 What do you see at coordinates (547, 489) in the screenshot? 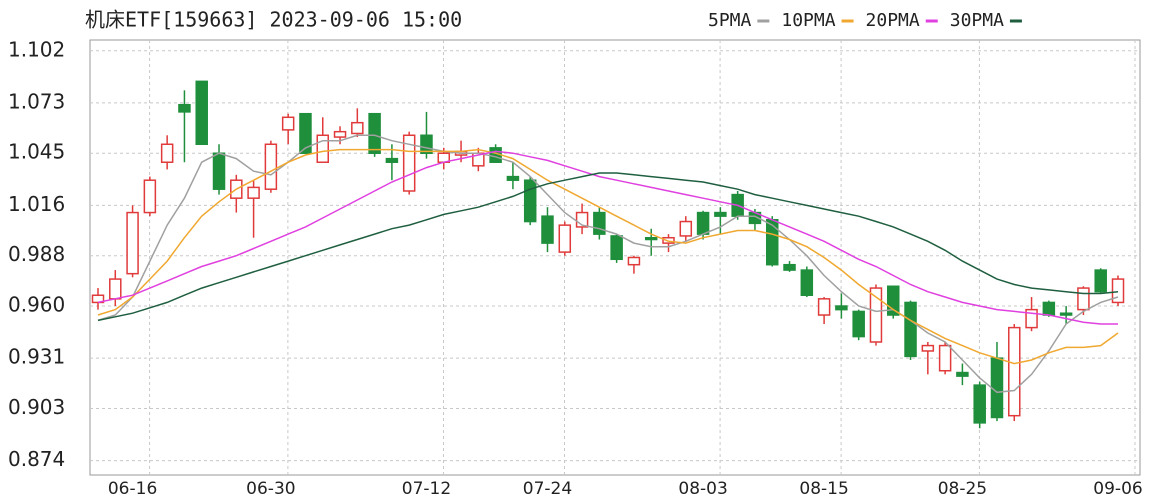
I see `x-tick-label: 07-24` at bounding box center [547, 489].